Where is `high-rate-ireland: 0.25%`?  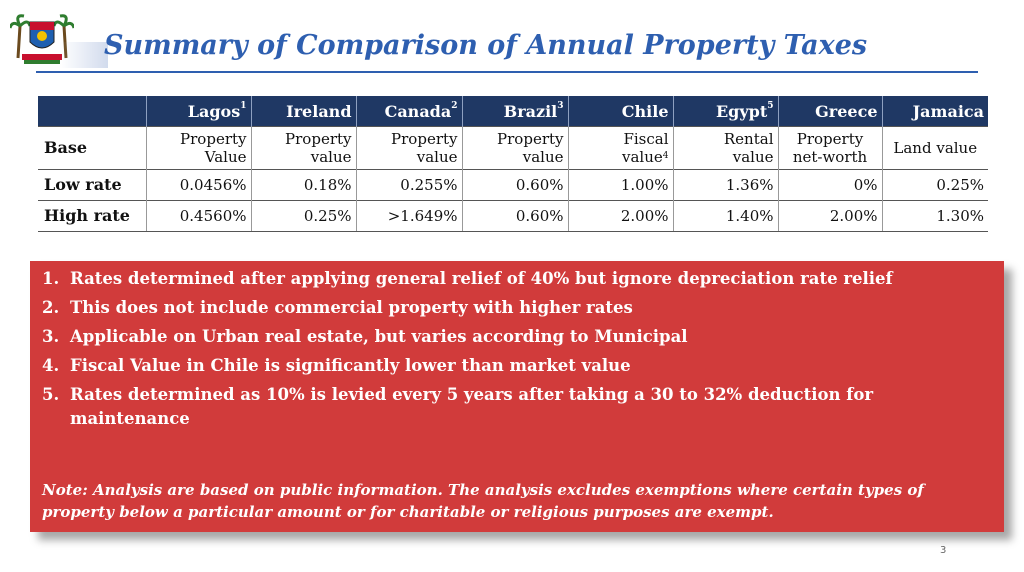
high-rate-ireland: 0.25% is located at coordinates (303, 216).